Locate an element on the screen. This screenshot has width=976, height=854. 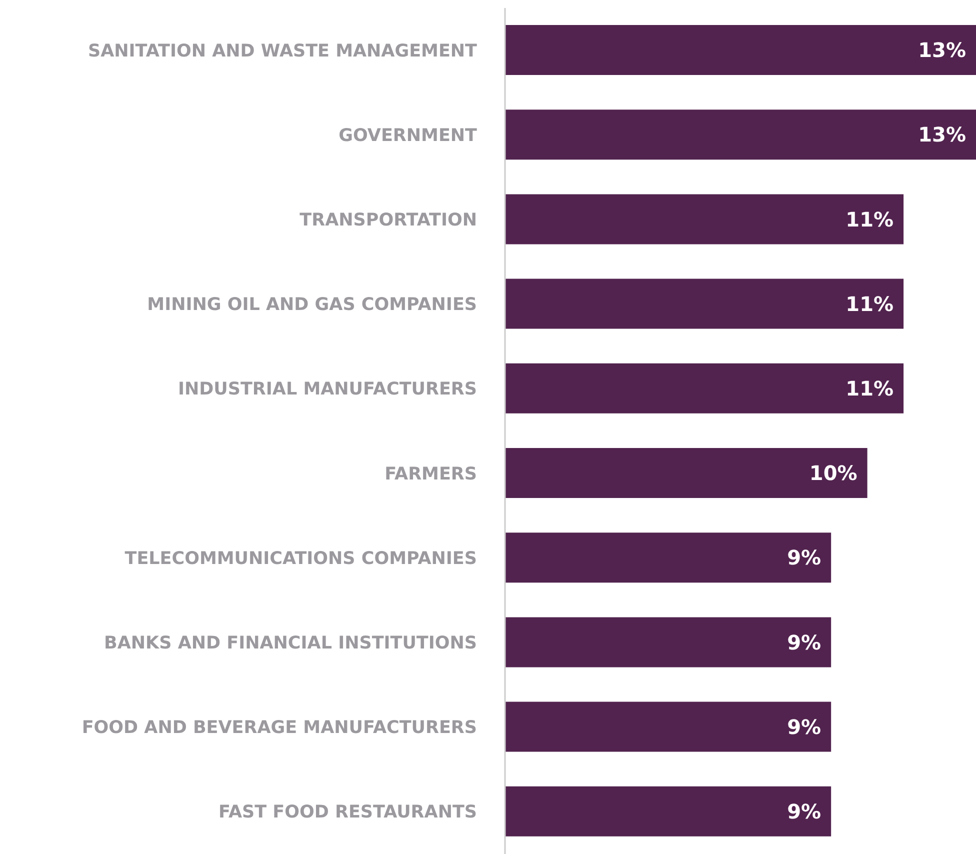
y-tick-label: FAST FOOD RESTAURANTS is located at coordinates (347, 812).